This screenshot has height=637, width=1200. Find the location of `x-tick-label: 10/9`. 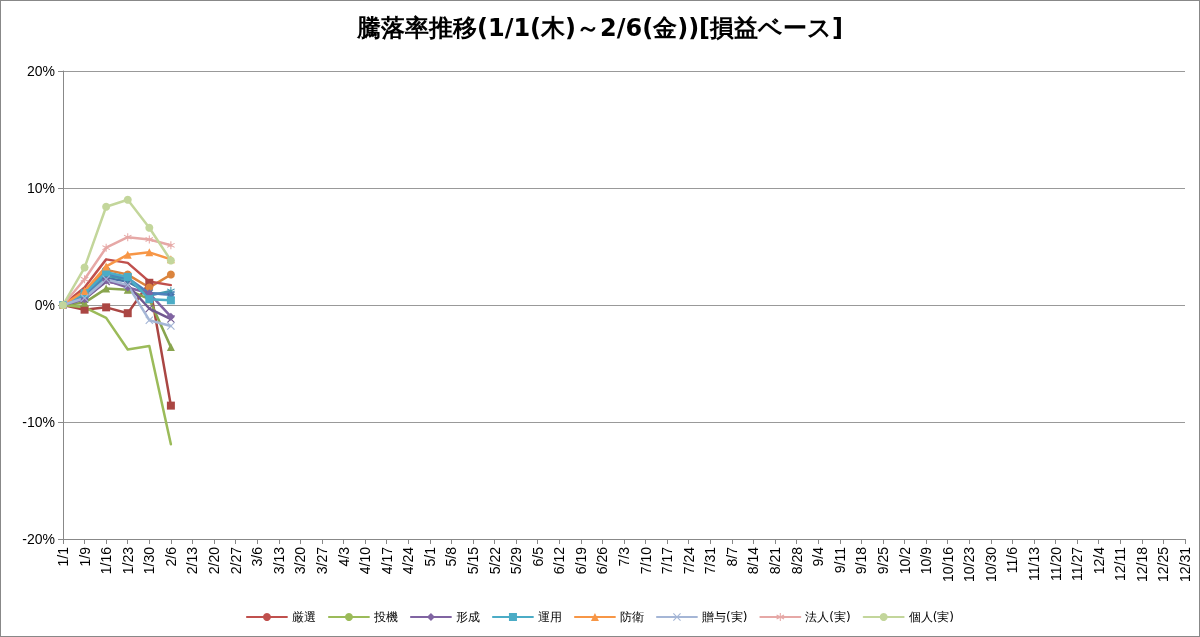

x-tick-label: 10/9 is located at coordinates (926, 560).